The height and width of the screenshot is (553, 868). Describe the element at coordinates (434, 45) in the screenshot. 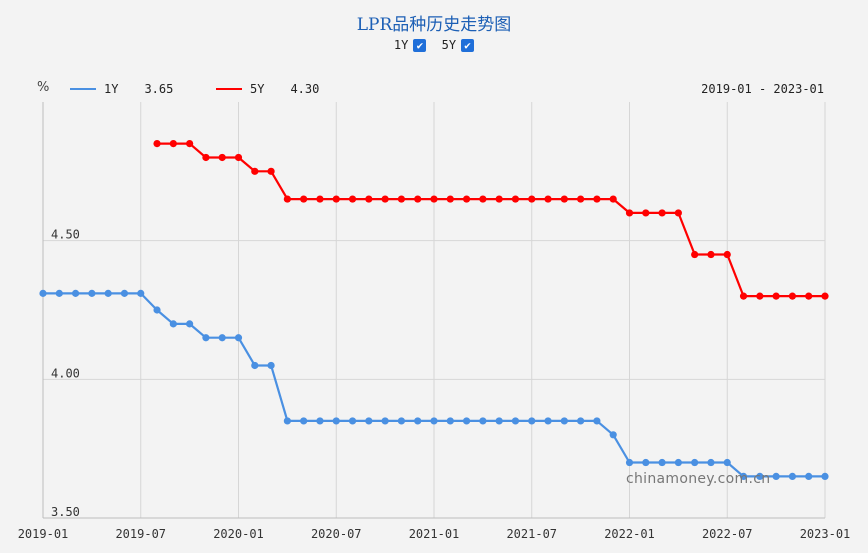

I see `series-toggles: 1Y ✔ 5Y ✔` at that location.